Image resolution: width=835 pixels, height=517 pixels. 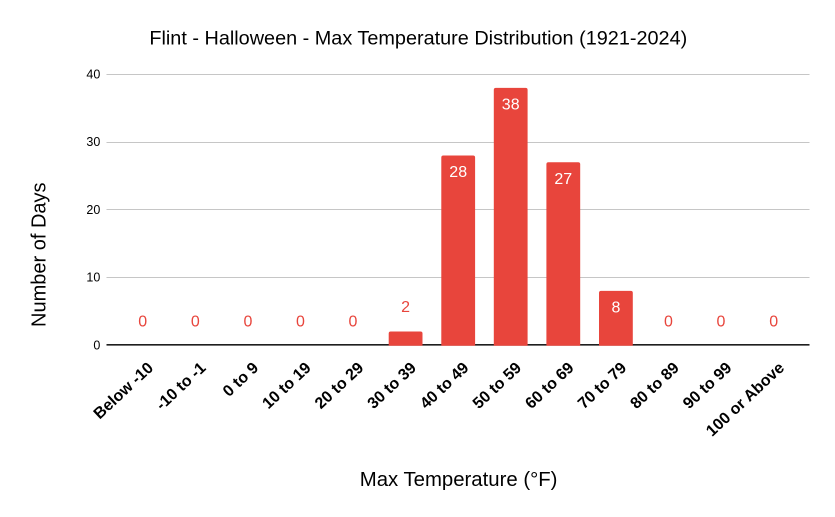 I want to click on svg-text: 30, so click(x=93, y=142).